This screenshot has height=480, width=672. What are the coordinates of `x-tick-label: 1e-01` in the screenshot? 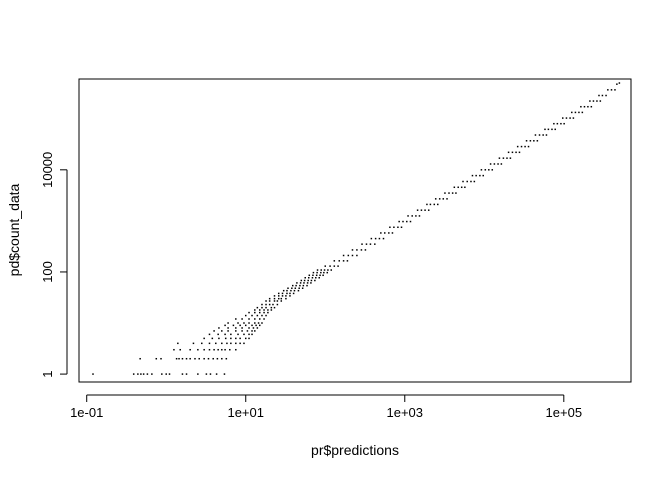 It's located at (86, 412).